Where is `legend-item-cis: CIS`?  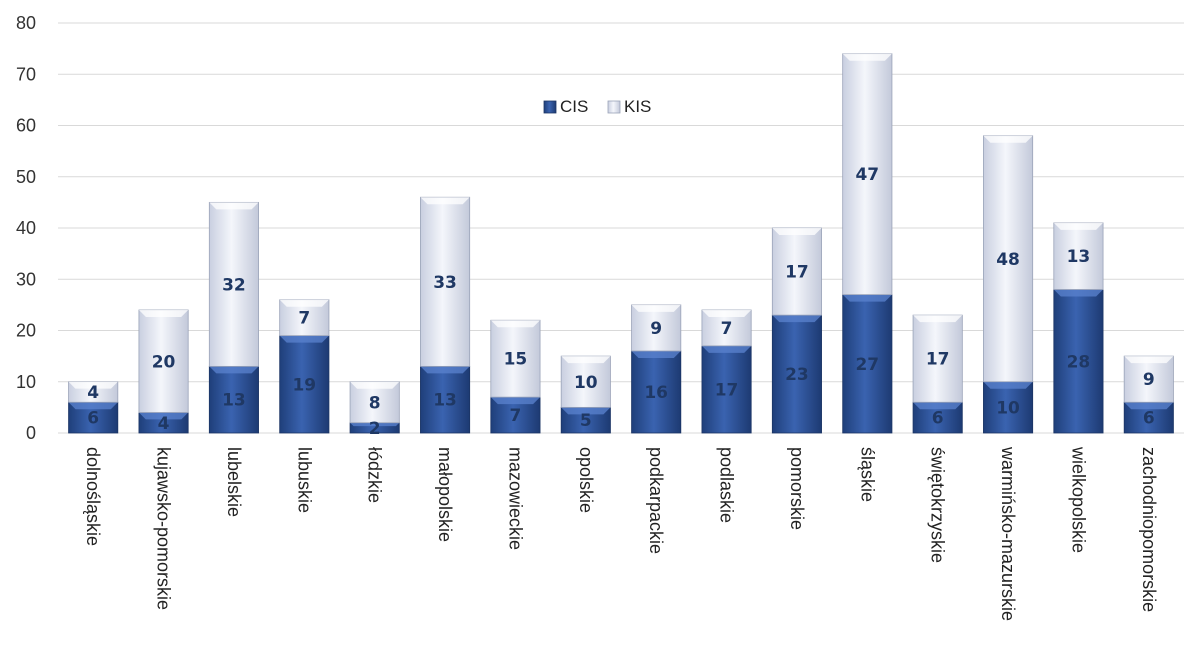 legend-item-cis: CIS is located at coordinates (565, 106).